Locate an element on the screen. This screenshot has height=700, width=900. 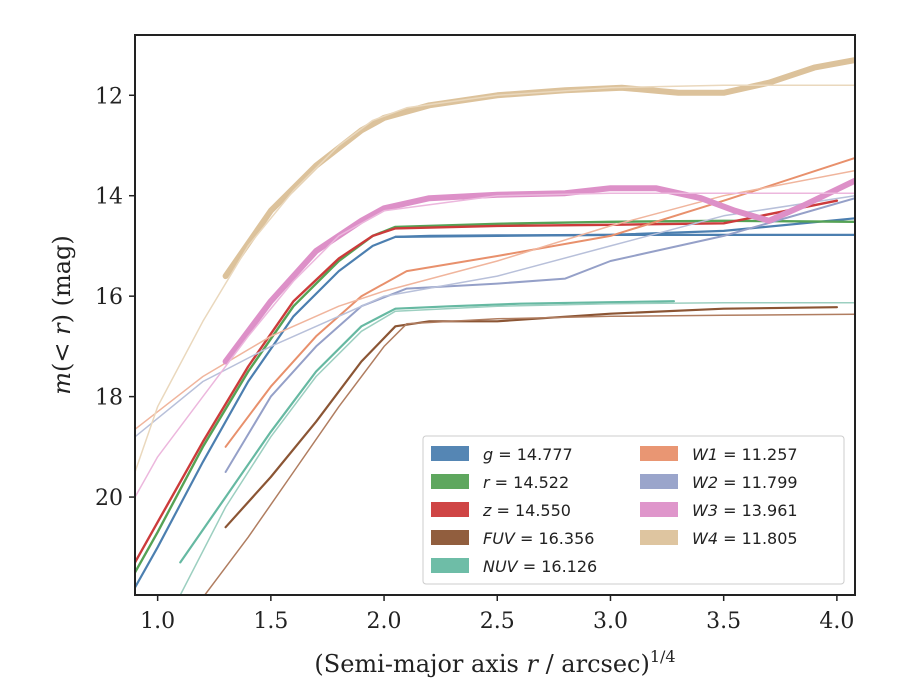
legend-label: W2 = 11.799 is located at coordinates (745, 482).